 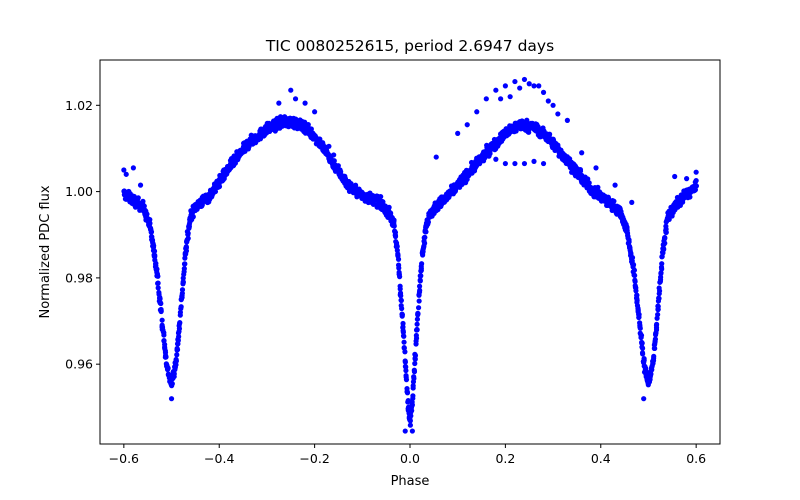 I want to click on x-tick-label: 0.0, so click(x=410, y=458).